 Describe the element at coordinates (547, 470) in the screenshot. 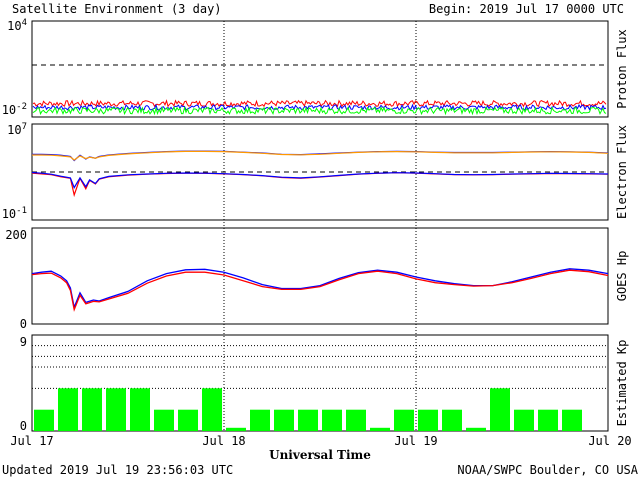

I see `credit-text: NOAA/SWPC Boulder, CO USA` at that location.